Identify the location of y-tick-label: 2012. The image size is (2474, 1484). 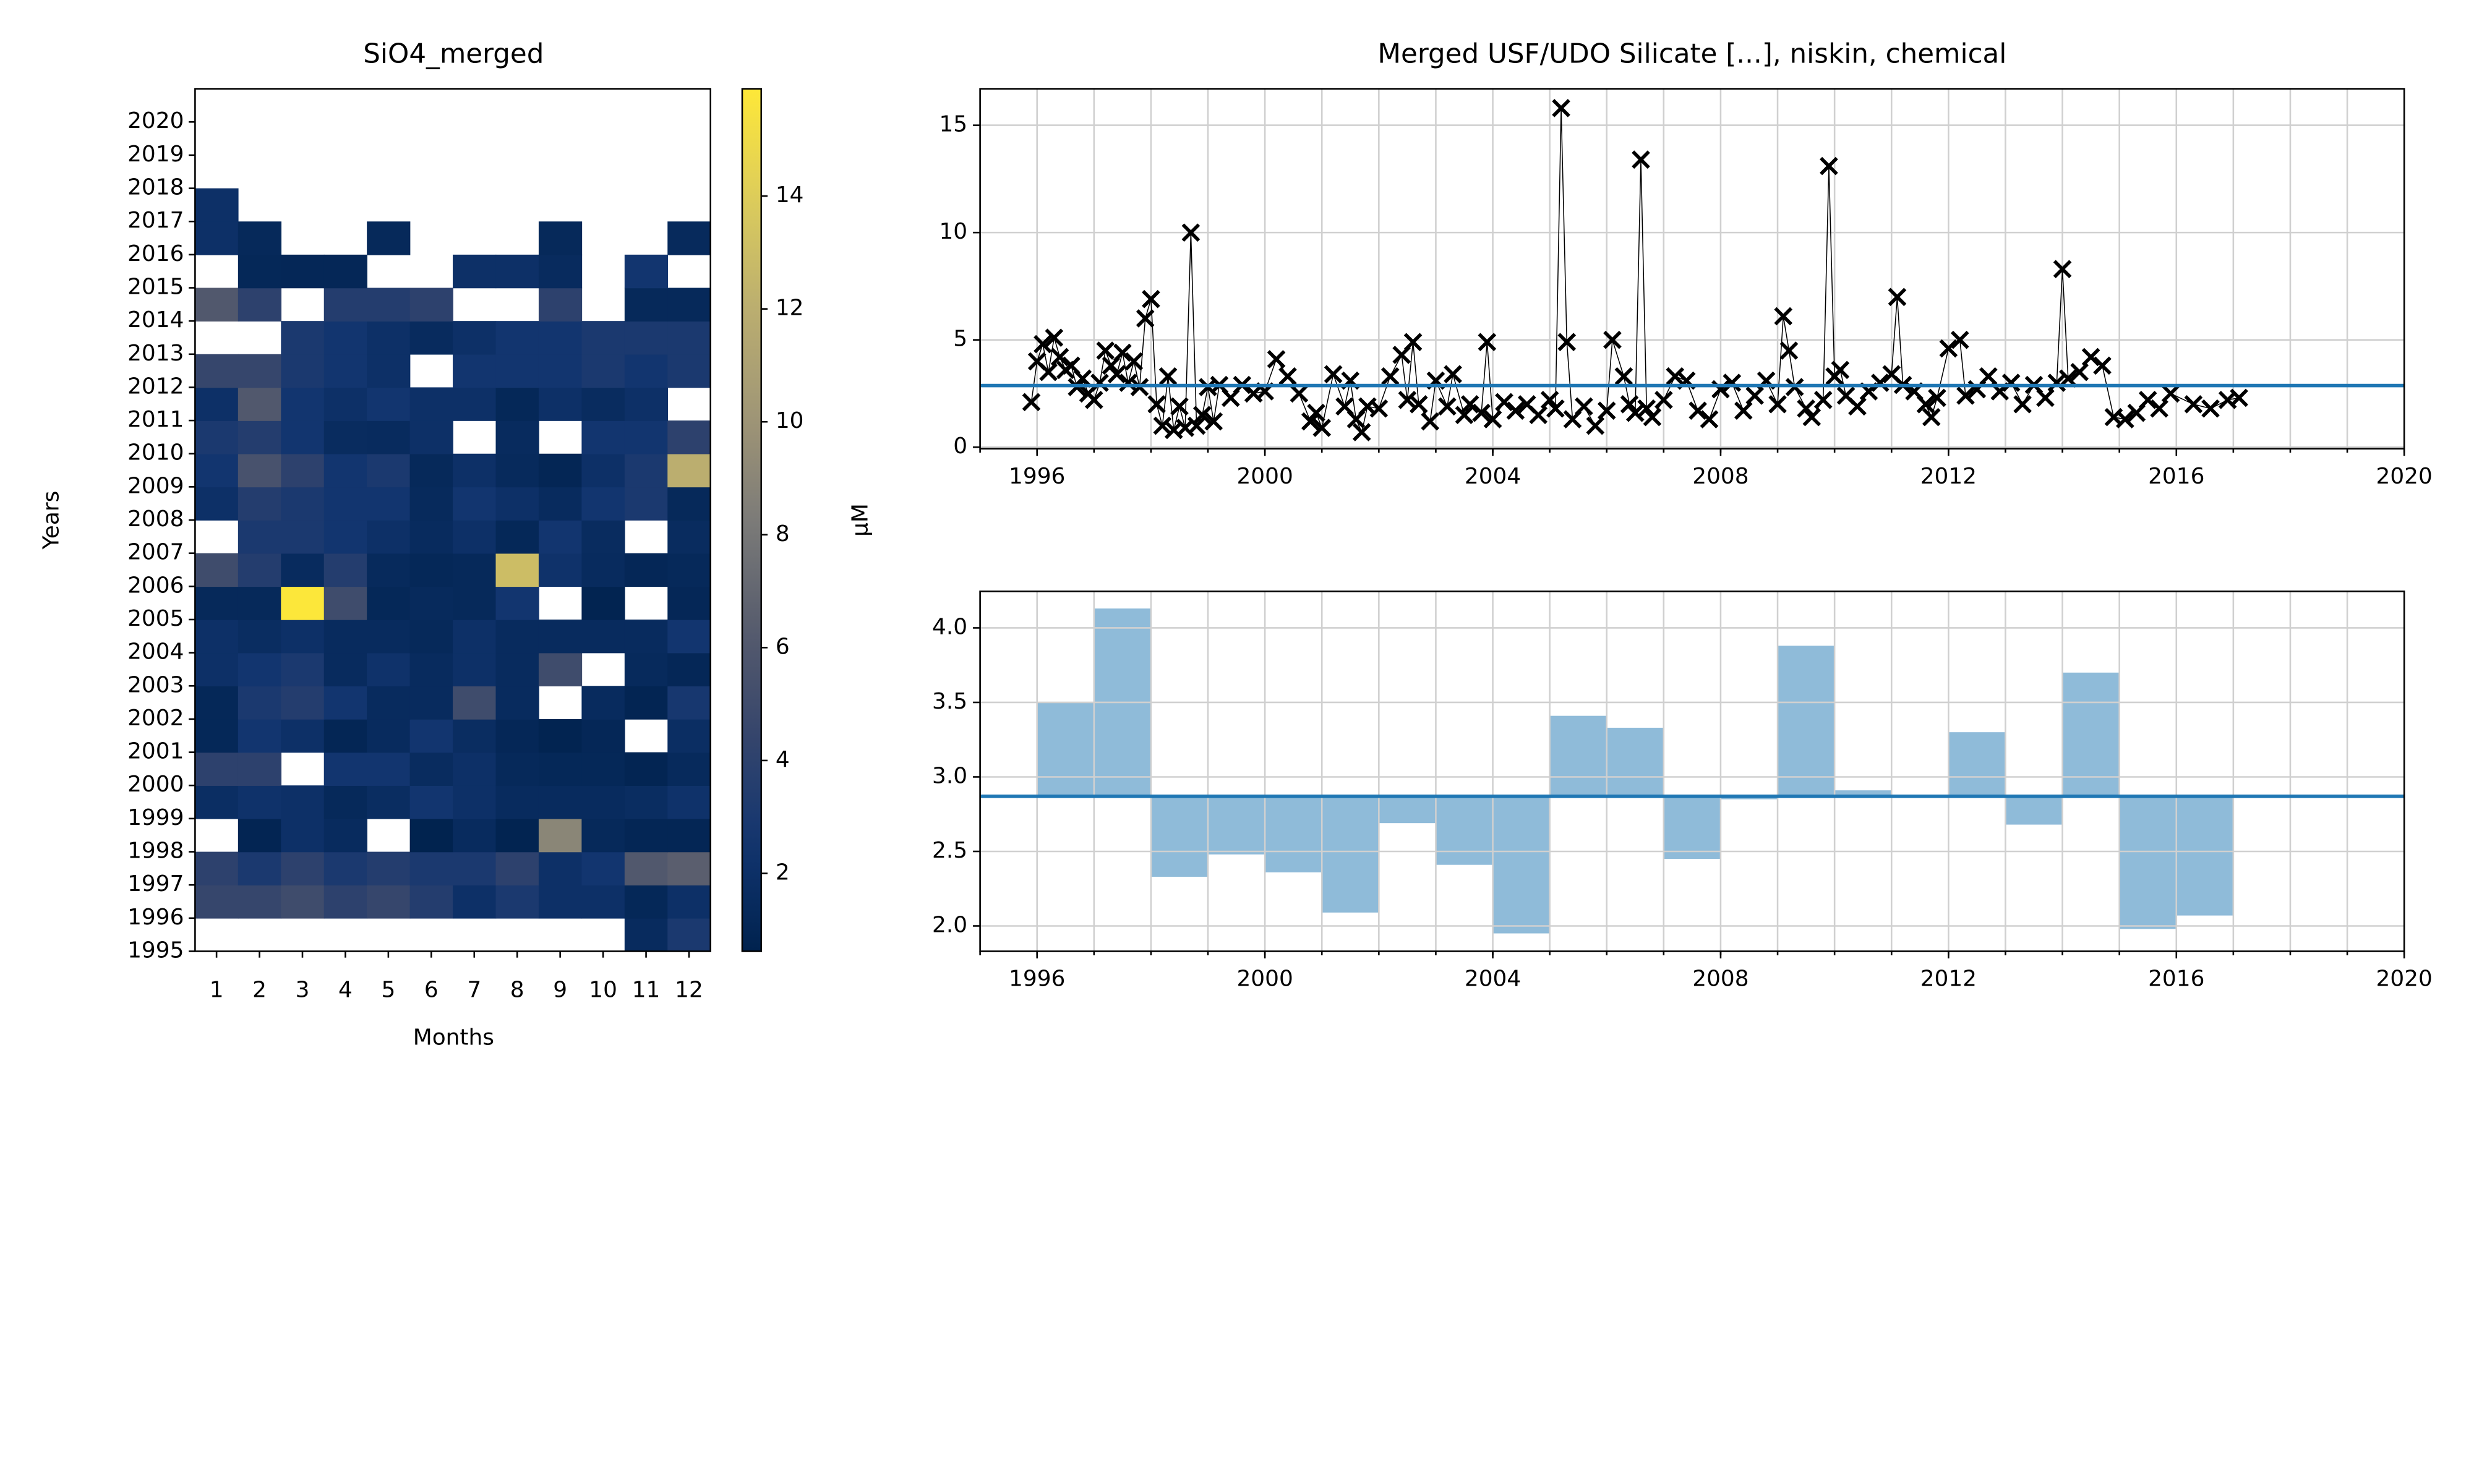
(155, 386).